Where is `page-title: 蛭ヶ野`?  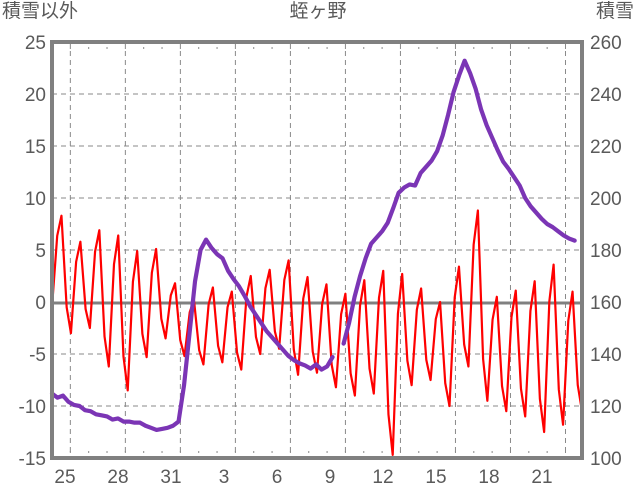 page-title: 蛭ヶ野 is located at coordinates (318, 11).